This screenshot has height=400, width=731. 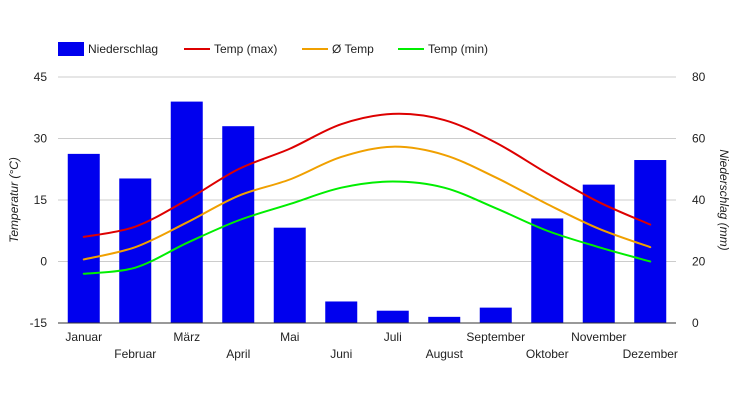 What do you see at coordinates (123, 49) in the screenshot?
I see `legend-label-niederschlag: Niederschlag` at bounding box center [123, 49].